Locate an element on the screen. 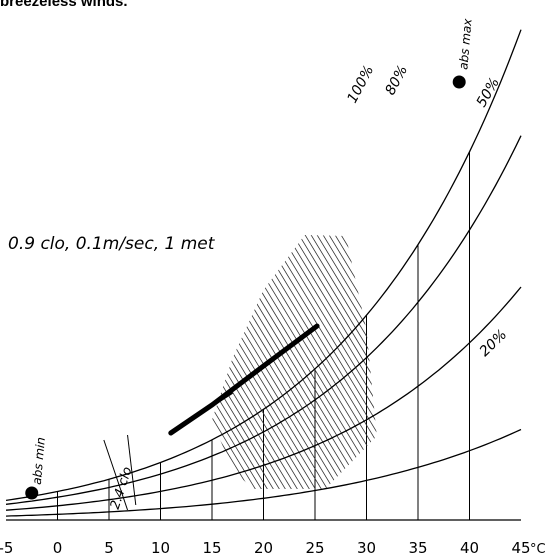  x-tick-20: 20 is located at coordinates (263, 547).